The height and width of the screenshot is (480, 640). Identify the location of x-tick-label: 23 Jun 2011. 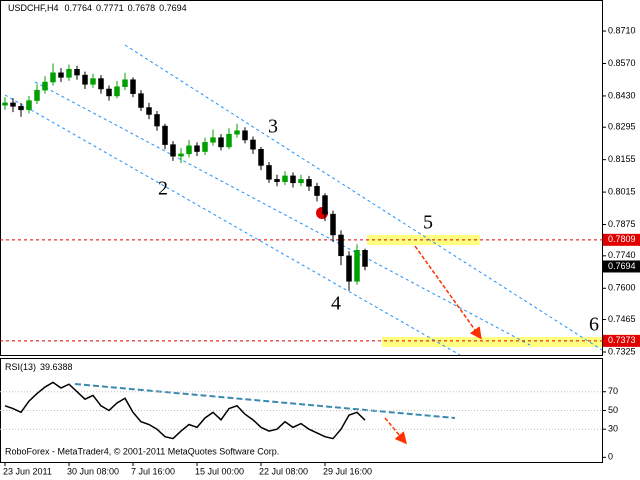
(27, 471).